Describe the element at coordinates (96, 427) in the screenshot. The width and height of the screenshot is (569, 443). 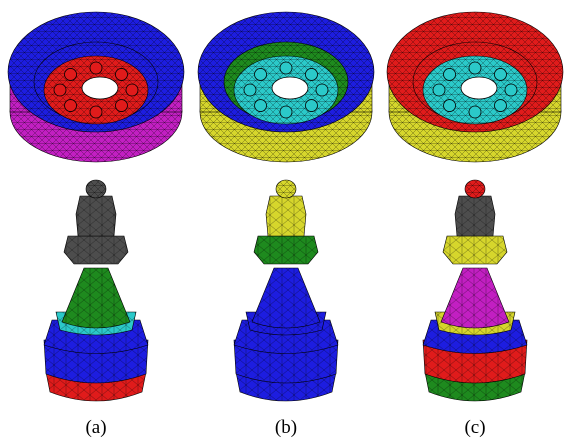
I see `caption-a: (a)` at that location.